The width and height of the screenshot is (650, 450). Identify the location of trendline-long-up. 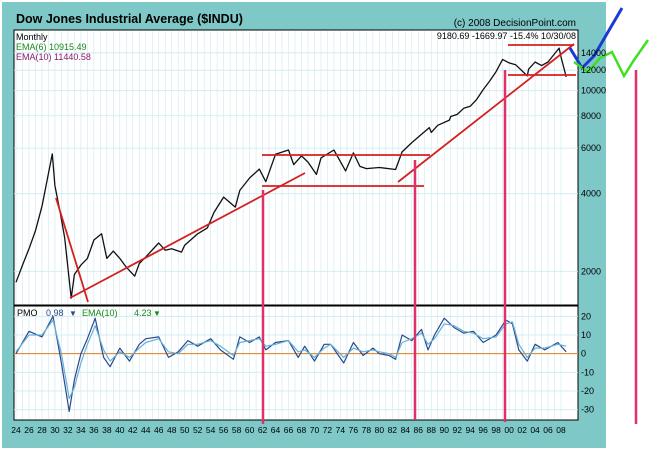
(187, 235).